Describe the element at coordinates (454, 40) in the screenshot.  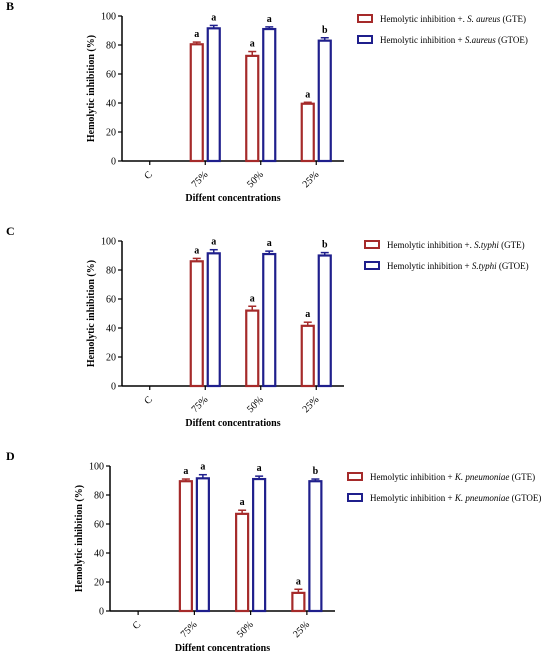
I see `legend-label: Hemolytic inhibition + S.aureus (GTOE)` at that location.